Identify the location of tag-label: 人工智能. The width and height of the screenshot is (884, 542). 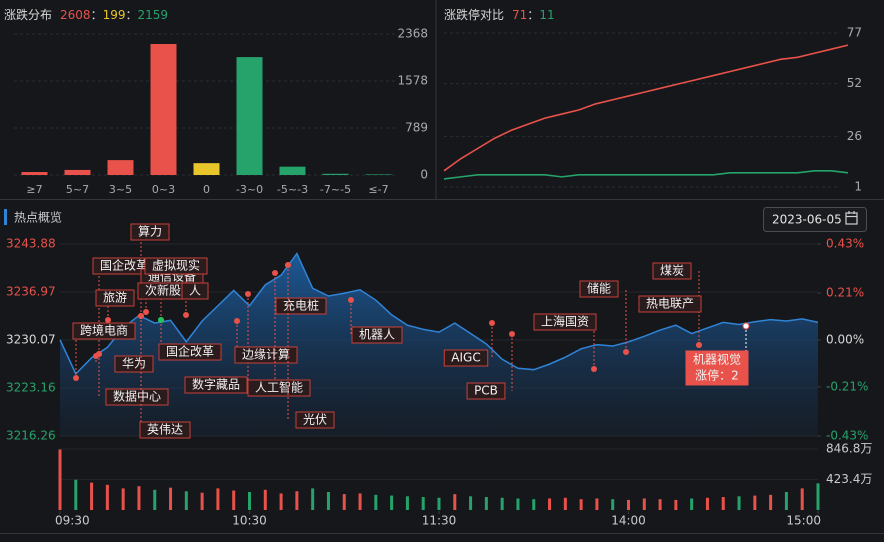
(279, 387).